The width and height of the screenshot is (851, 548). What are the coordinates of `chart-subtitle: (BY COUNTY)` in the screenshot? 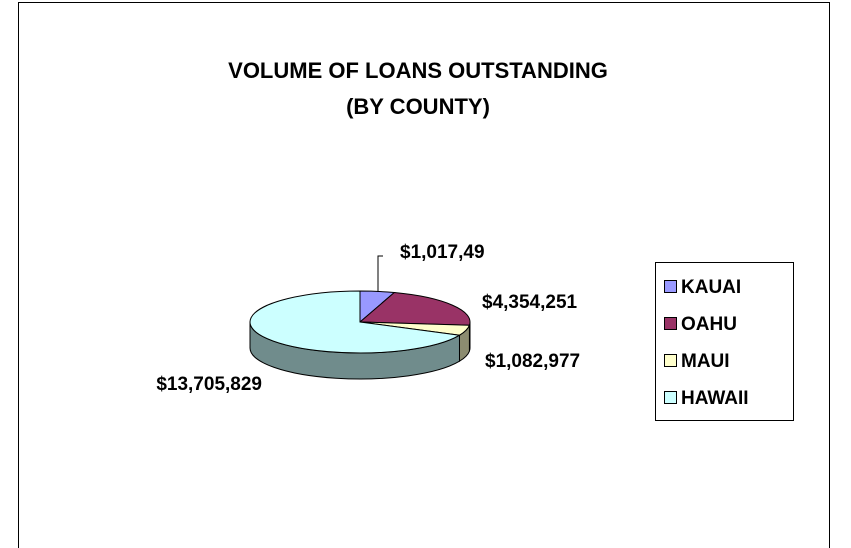 It's located at (418, 106).